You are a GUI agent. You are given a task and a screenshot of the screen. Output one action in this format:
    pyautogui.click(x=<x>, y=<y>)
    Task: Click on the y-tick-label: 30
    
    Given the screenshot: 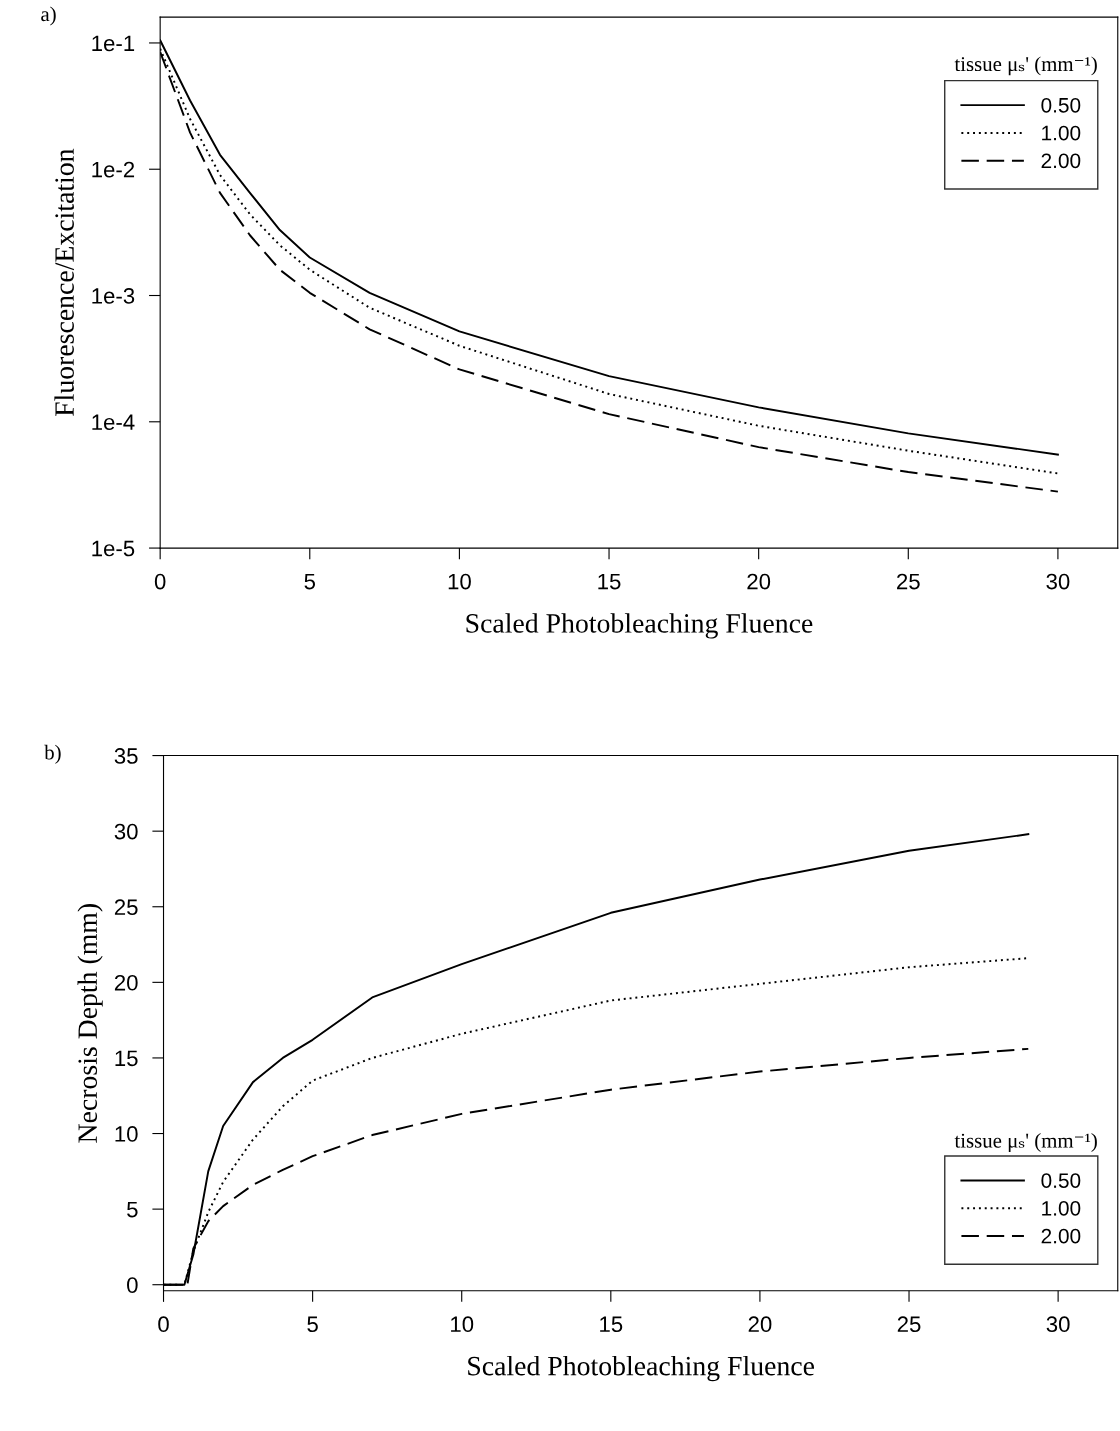 What is the action you would take?
    pyautogui.click(x=126, y=831)
    